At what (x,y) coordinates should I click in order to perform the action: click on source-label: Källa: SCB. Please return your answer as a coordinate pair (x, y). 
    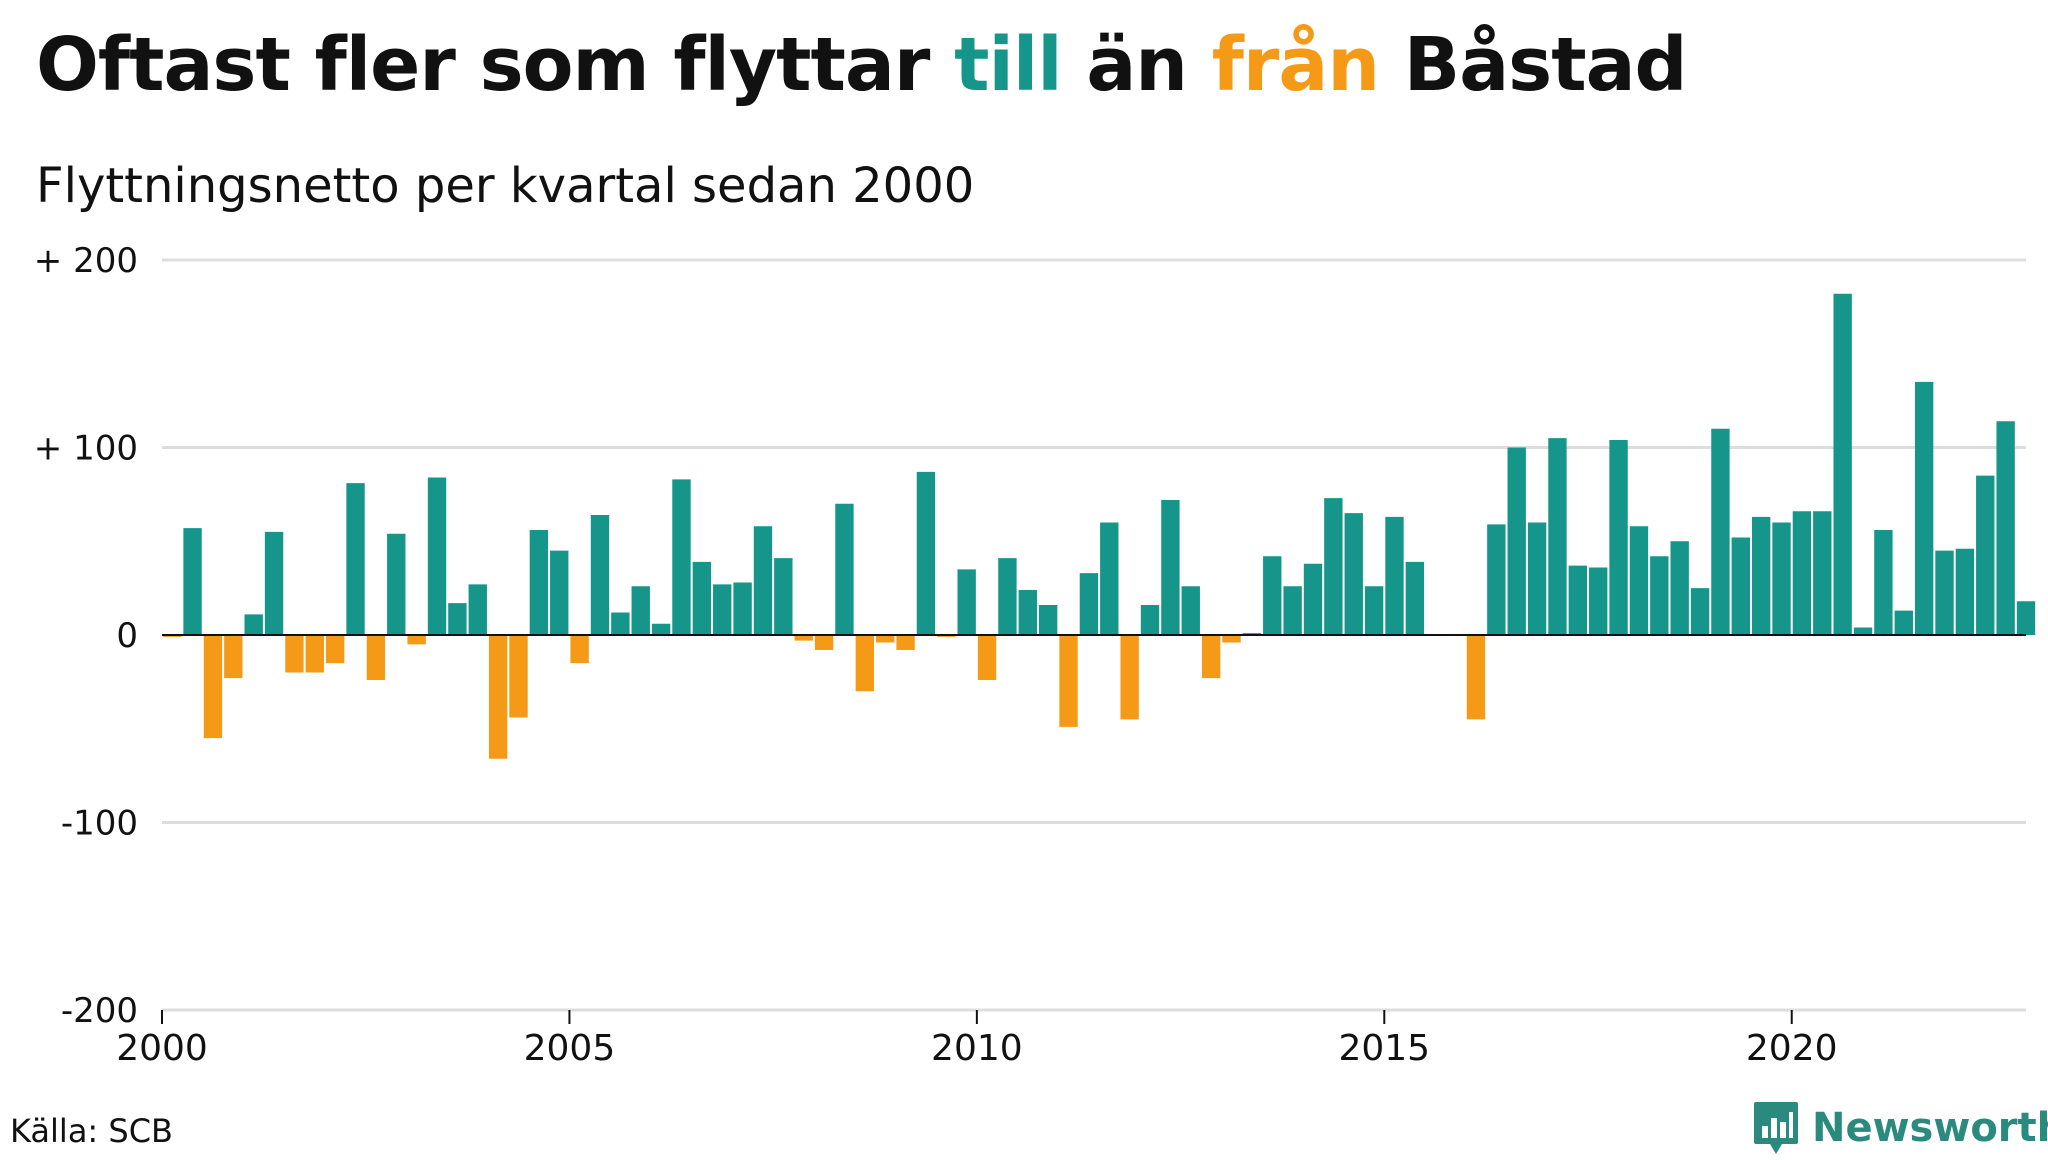
    Looking at the image, I should click on (91, 1131).